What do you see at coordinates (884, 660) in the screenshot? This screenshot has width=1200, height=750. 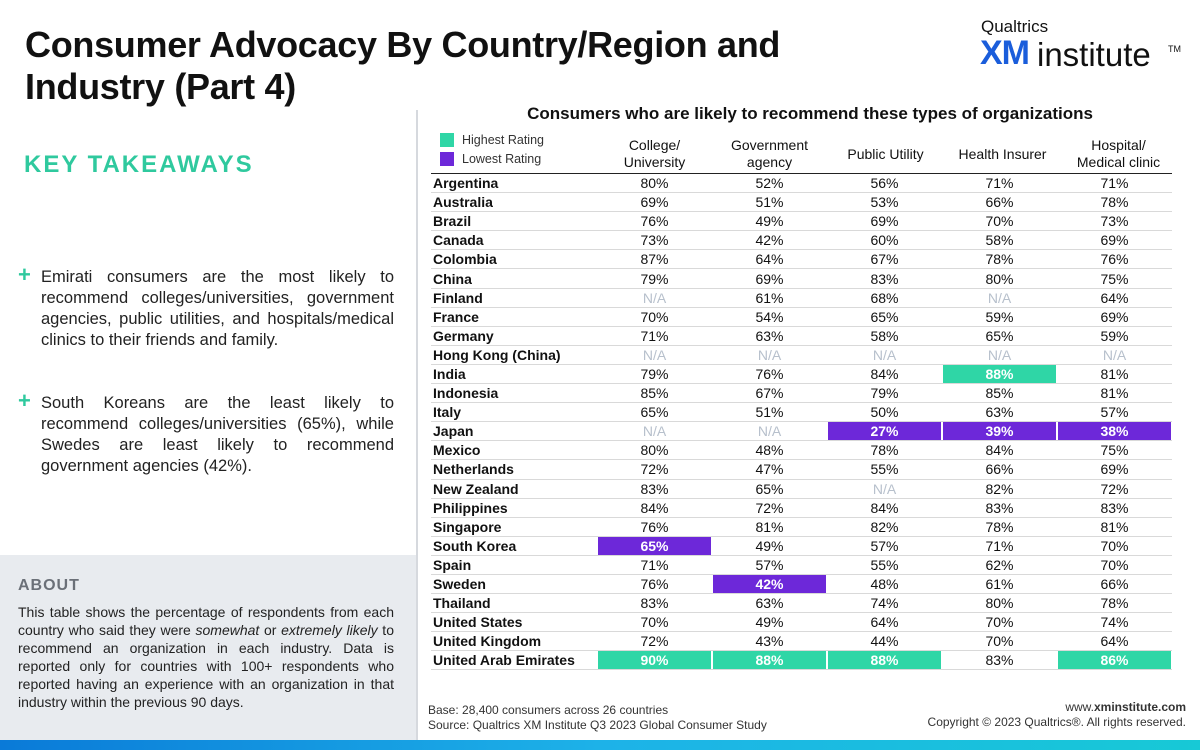 I see `table-cell: 88%` at bounding box center [884, 660].